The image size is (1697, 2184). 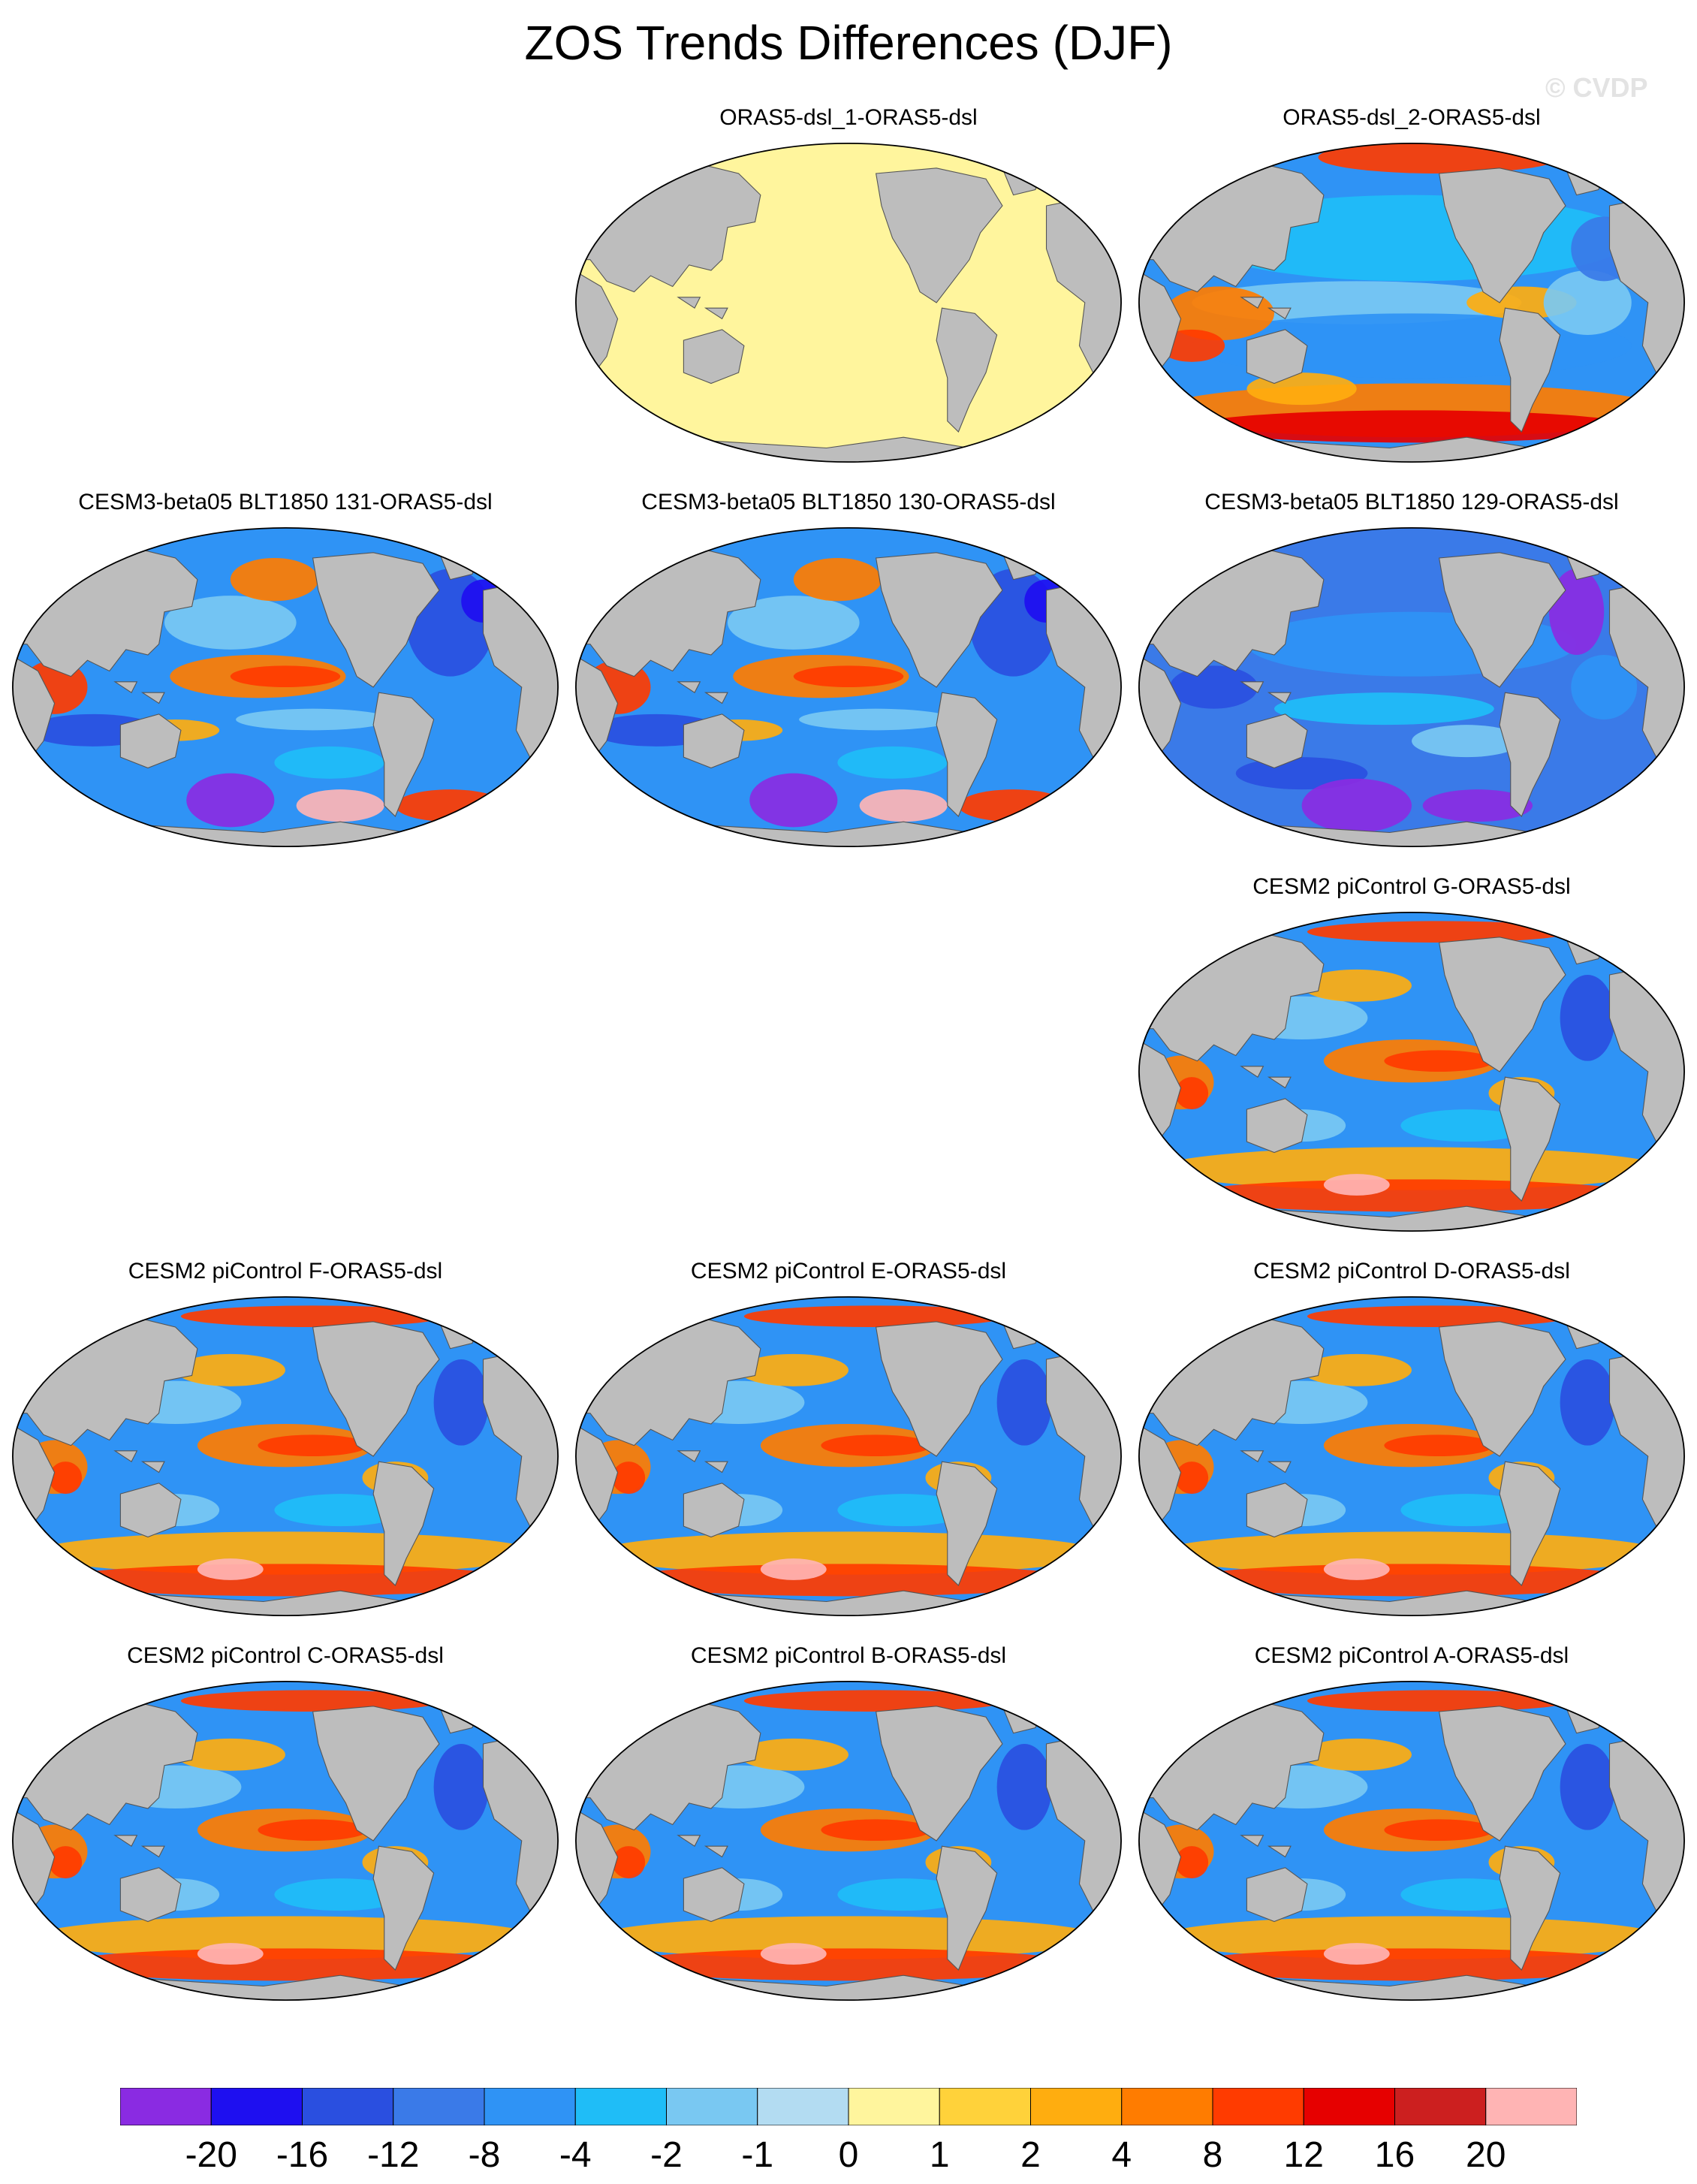 What do you see at coordinates (848, 1271) in the screenshot?
I see `panel-title: CESM2 piControl E-ORAS5-dsl` at bounding box center [848, 1271].